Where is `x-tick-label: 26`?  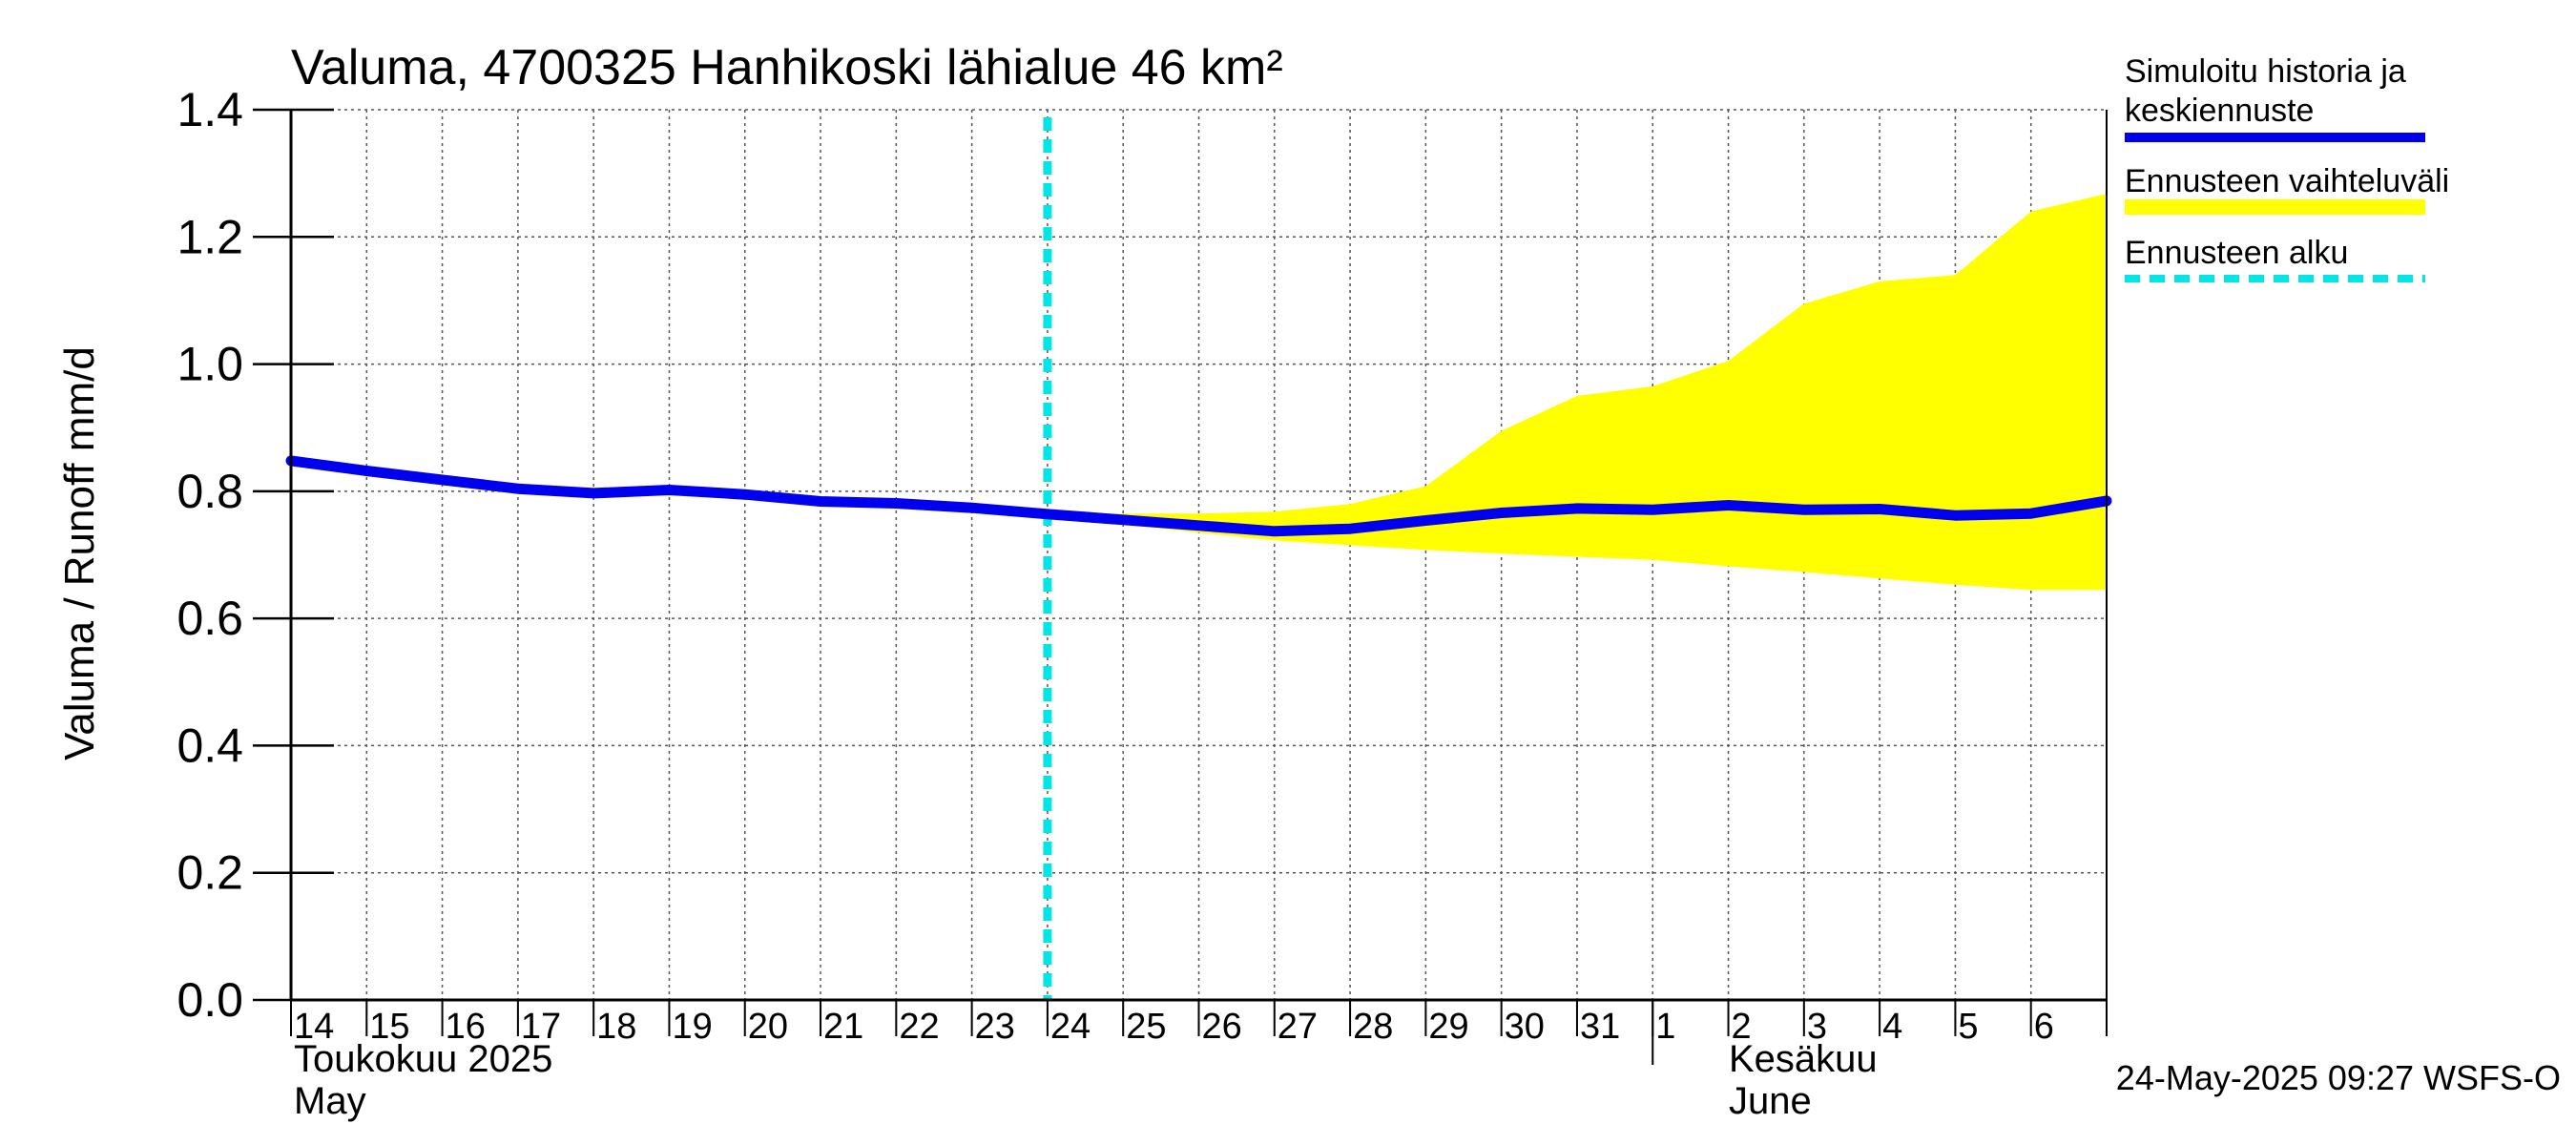
x-tick-label: 26 is located at coordinates (1222, 1027).